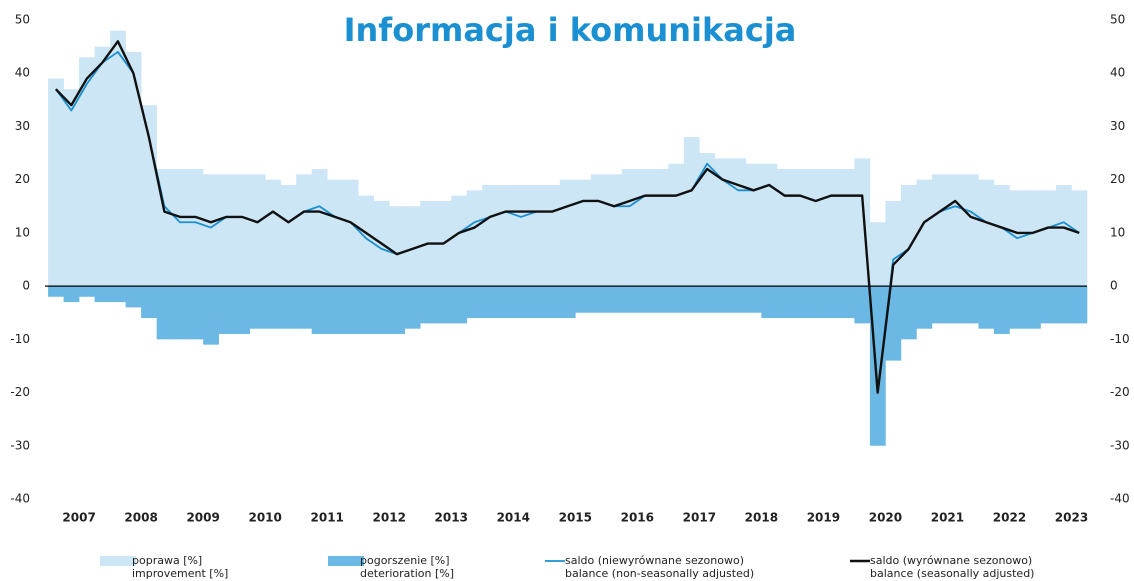 The width and height of the screenshot is (1134, 581). What do you see at coordinates (1120, 445) in the screenshot?
I see `y2-tick-label: -30` at bounding box center [1120, 445].